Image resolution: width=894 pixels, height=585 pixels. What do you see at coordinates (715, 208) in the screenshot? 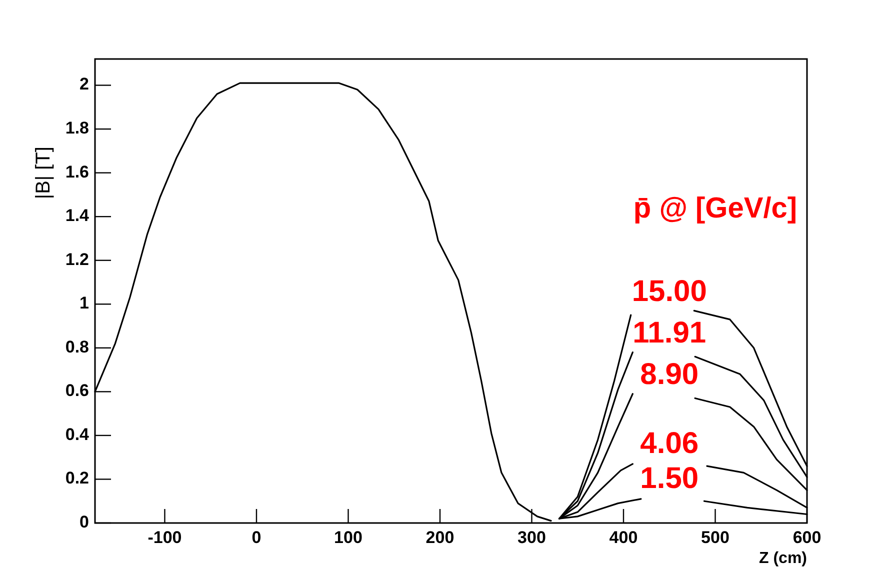
I see `annotation: p̄ @ [GeV/c]` at bounding box center [715, 208].